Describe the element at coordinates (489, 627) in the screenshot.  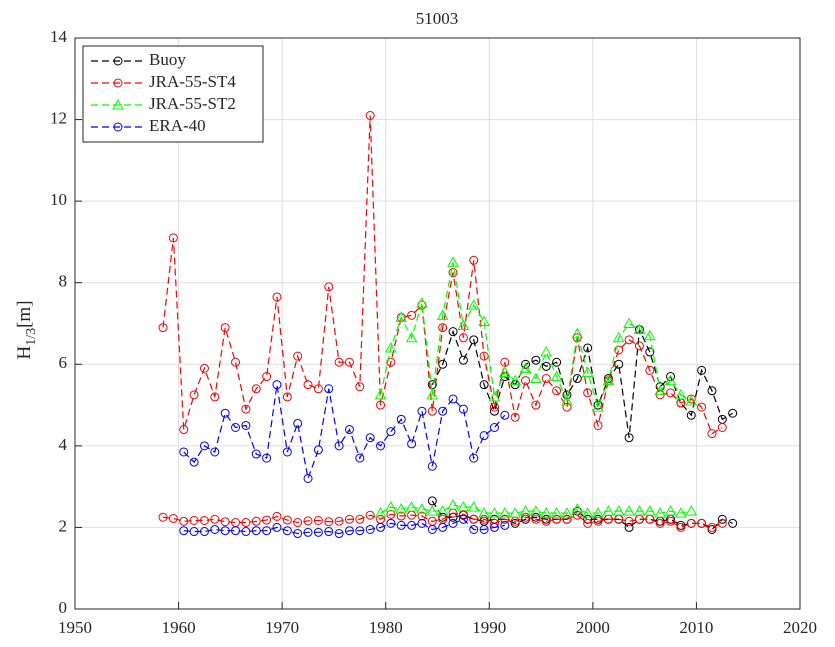
I see `x-tick-label: 1990` at that location.